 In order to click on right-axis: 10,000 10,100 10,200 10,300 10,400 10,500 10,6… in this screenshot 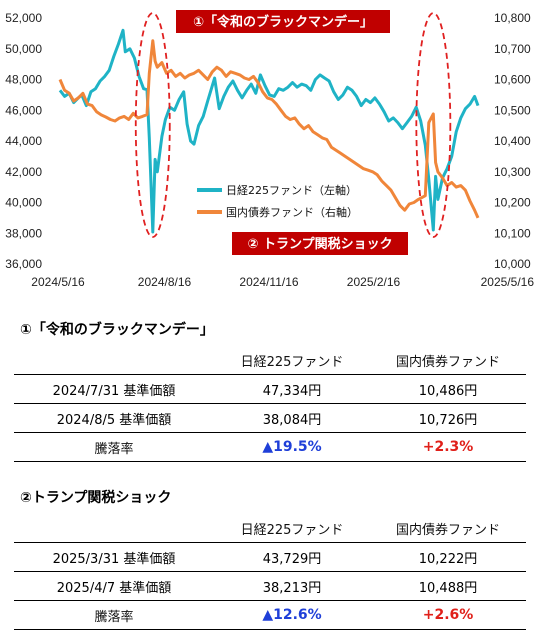, I will do `click(512, 141)`.